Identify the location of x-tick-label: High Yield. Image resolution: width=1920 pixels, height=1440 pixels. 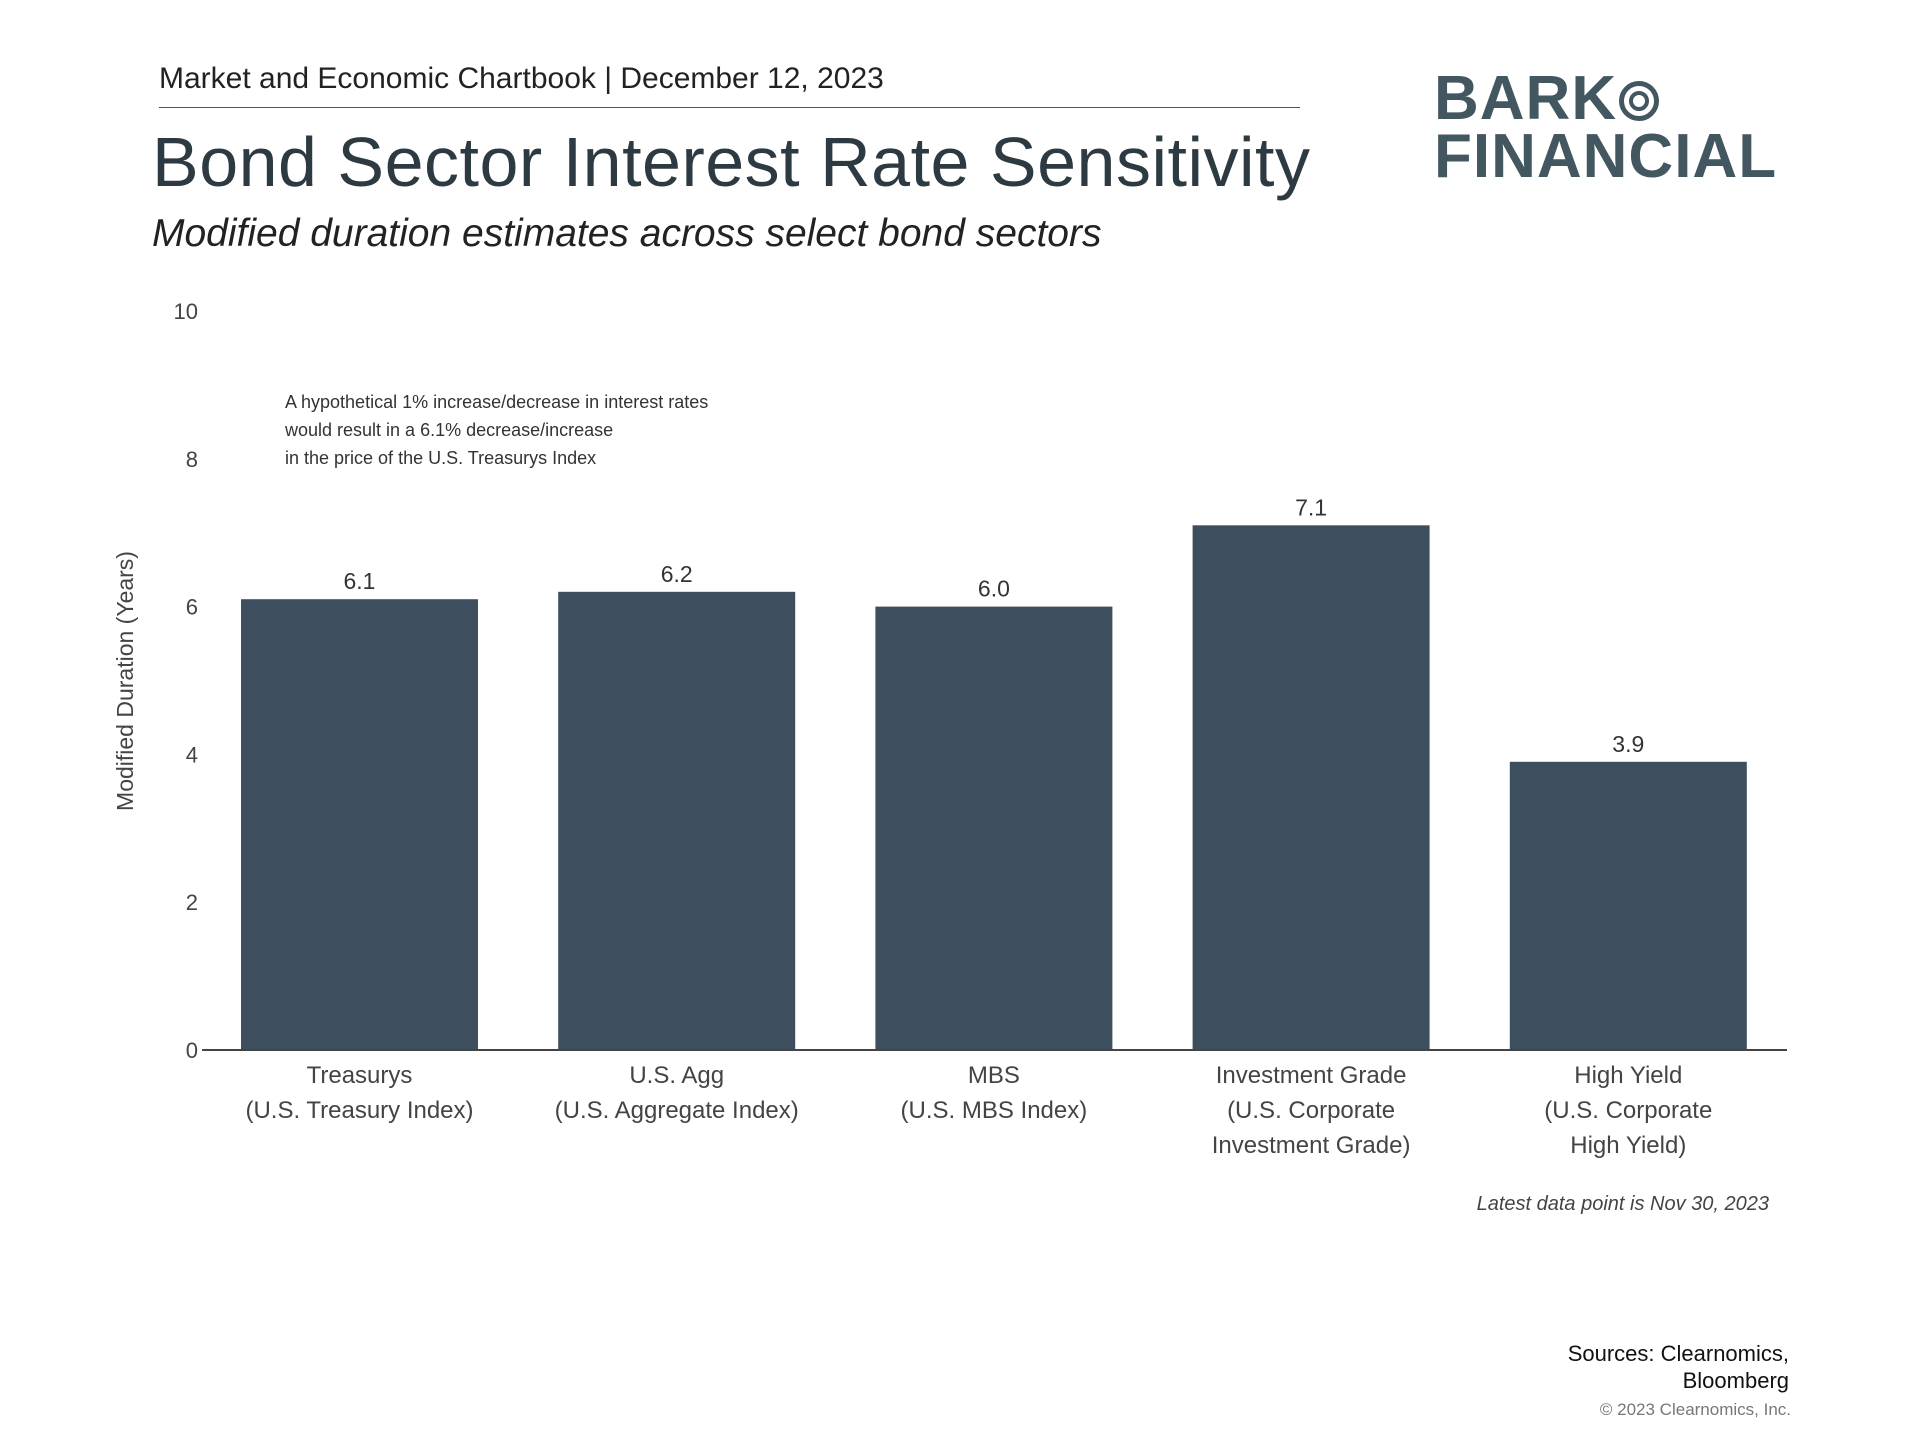
(1628, 1075).